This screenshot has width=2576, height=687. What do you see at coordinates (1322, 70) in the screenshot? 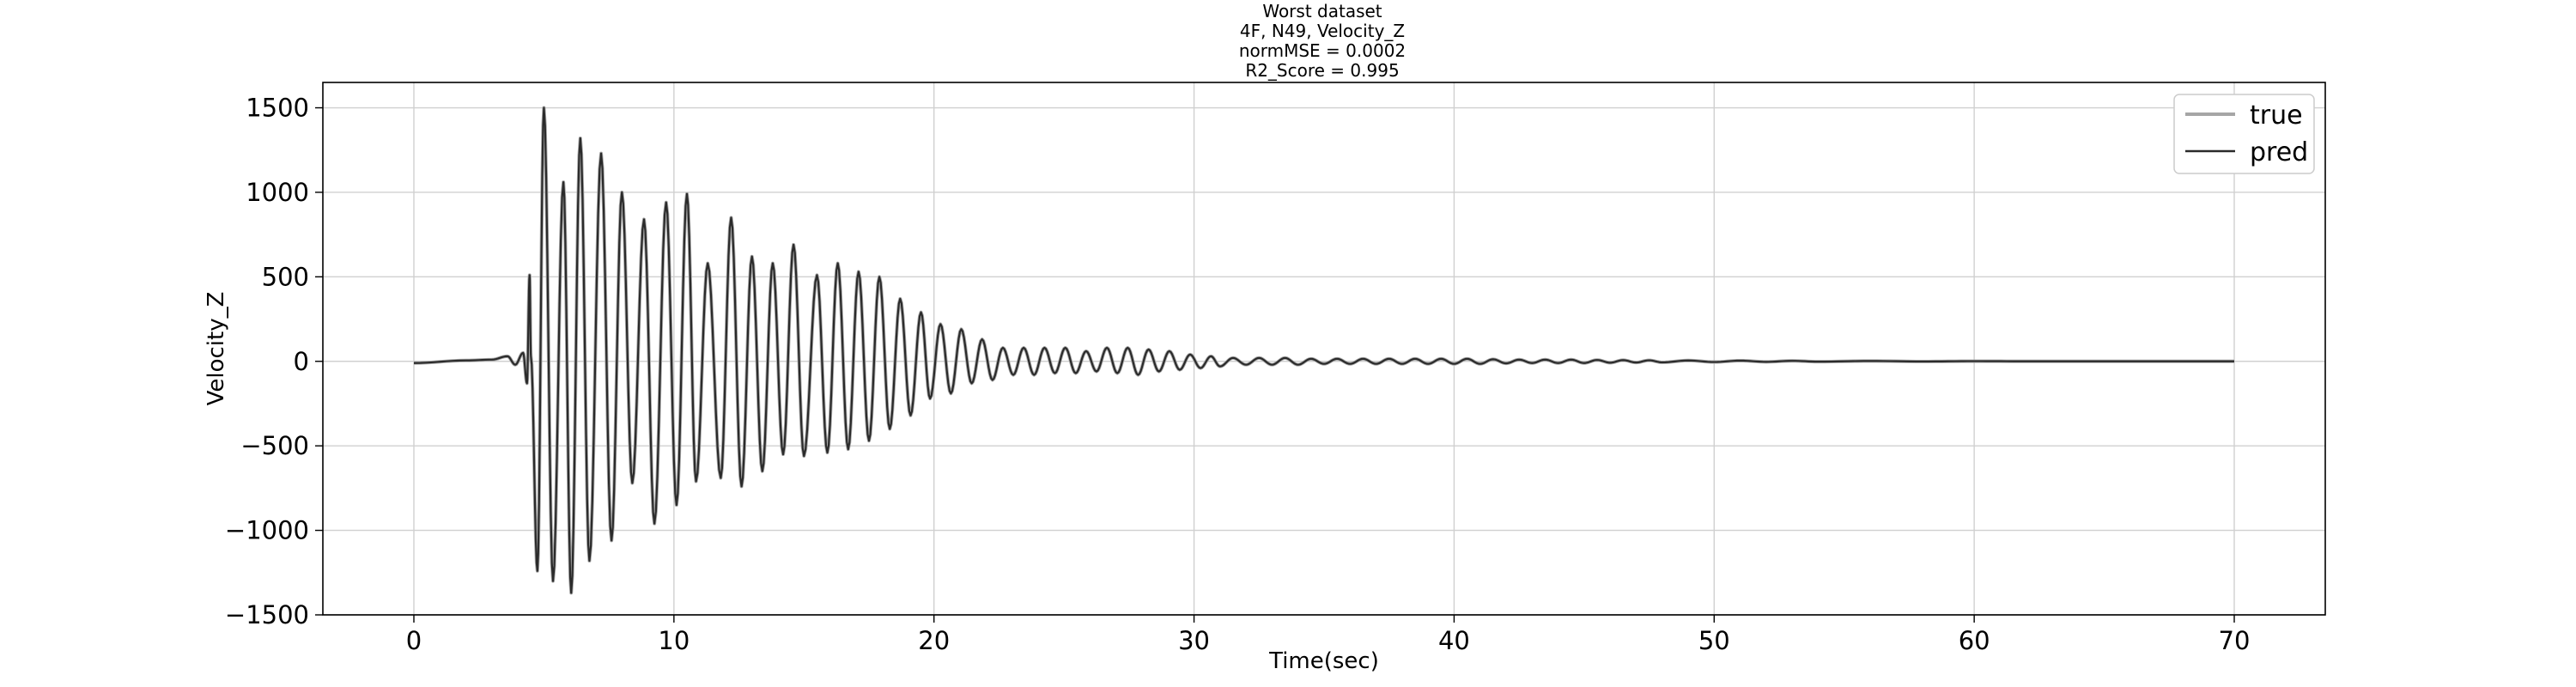
I see `title-line-4: R2_Score = 0.995` at bounding box center [1322, 70].